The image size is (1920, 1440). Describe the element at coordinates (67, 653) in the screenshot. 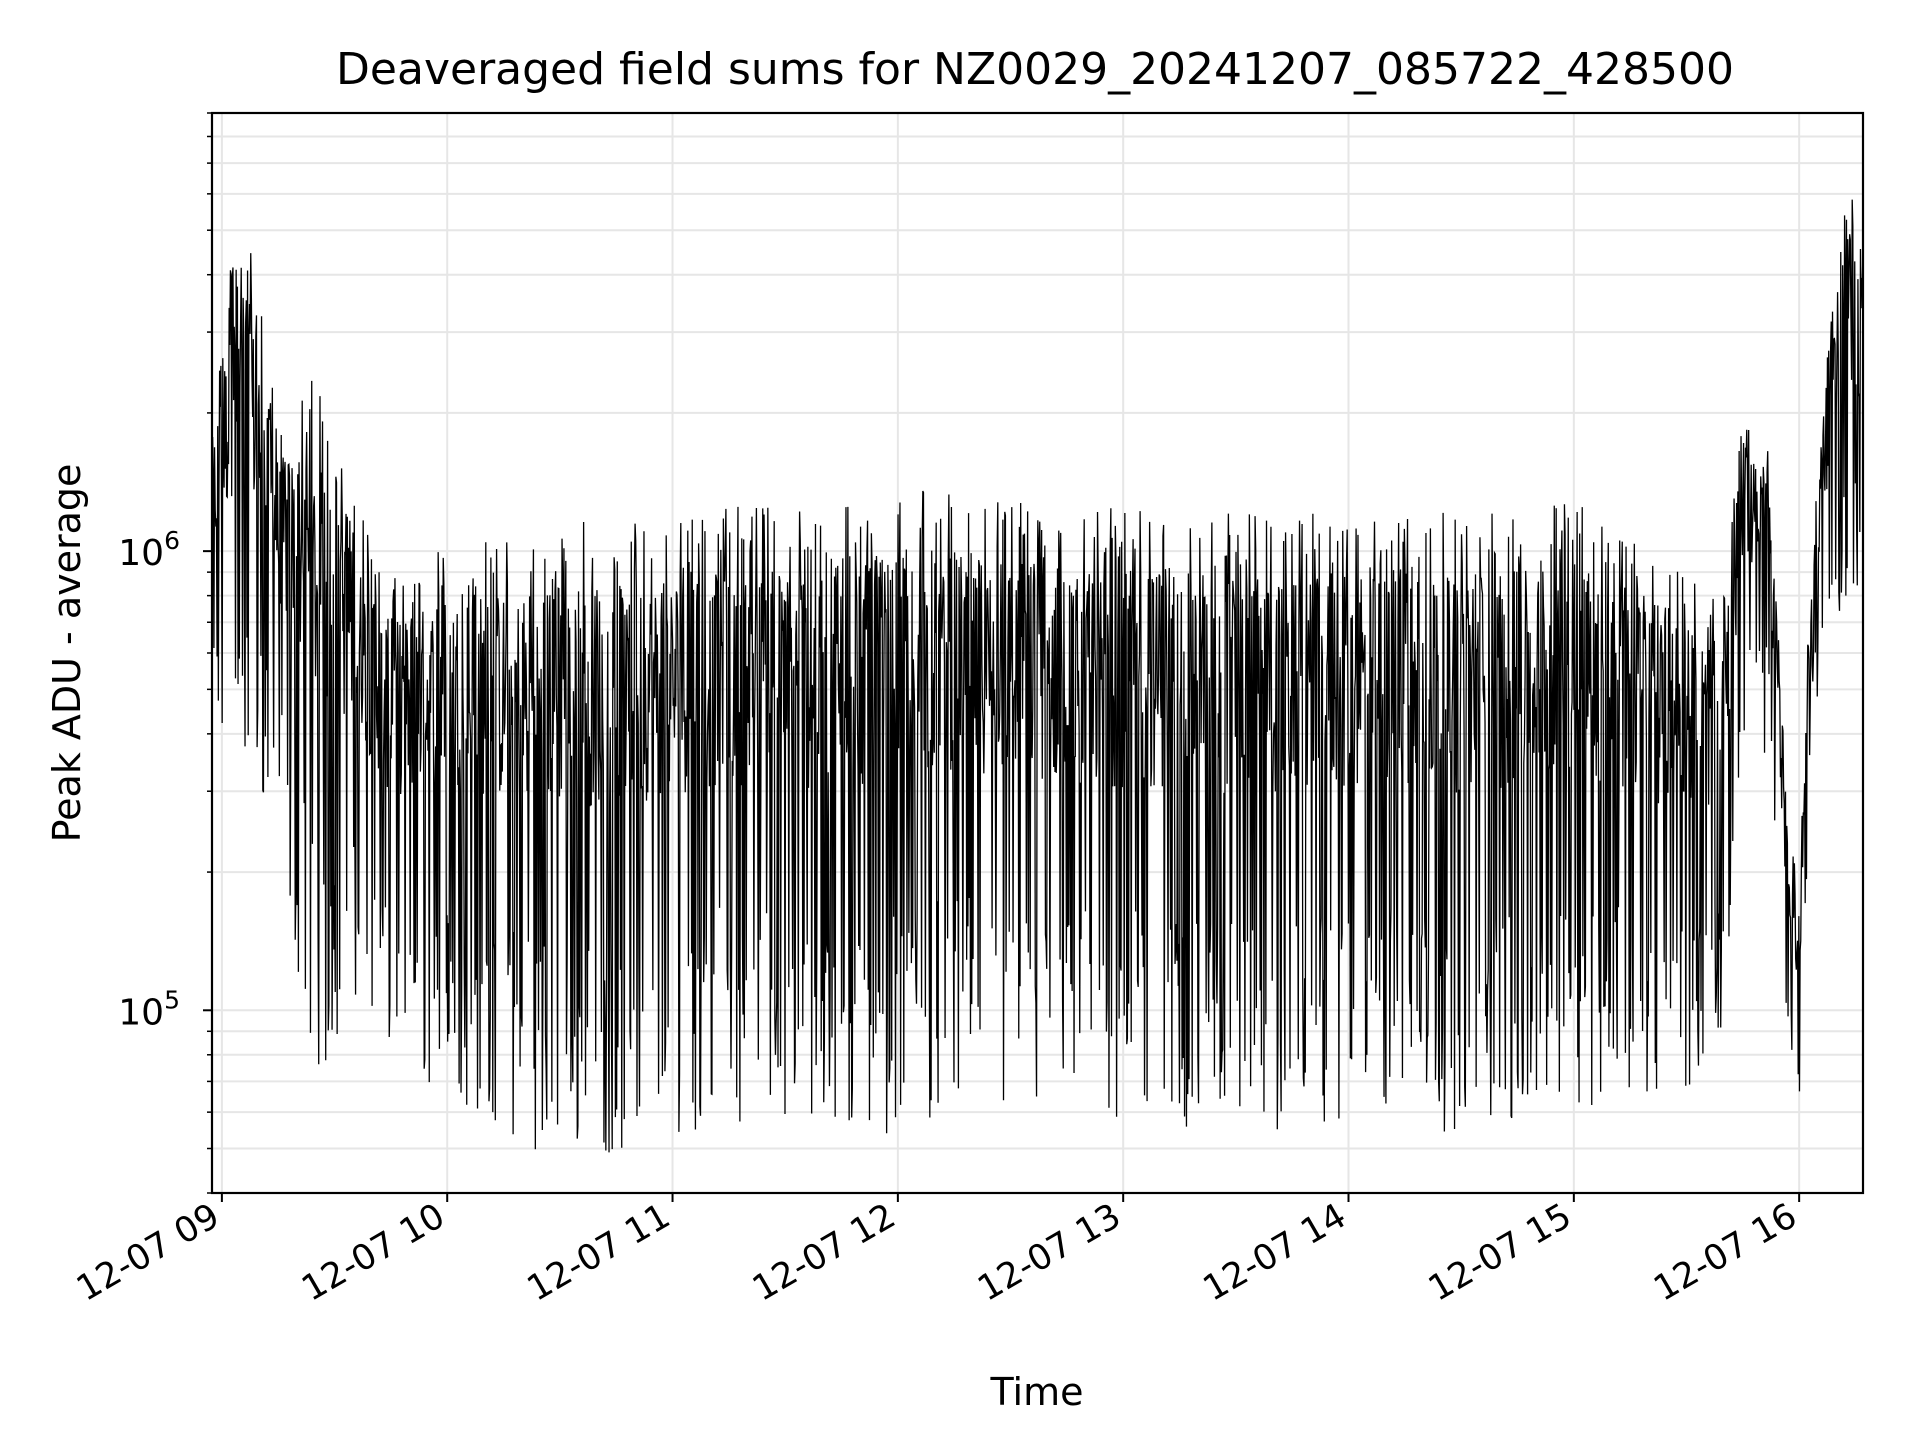

I see `y-axis-label: Peak ADU - average` at that location.